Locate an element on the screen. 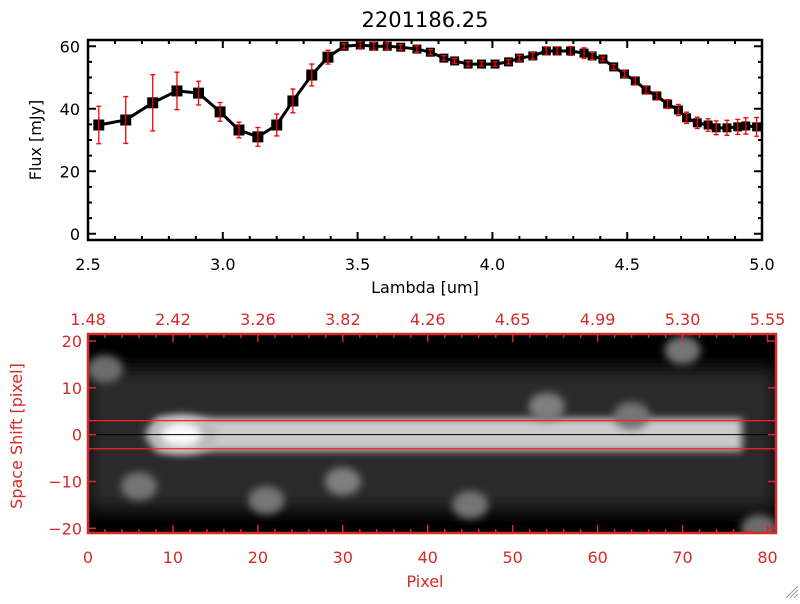 This screenshot has height=604, width=800. x-axis-label-bottom: Pixel is located at coordinates (424, 581).